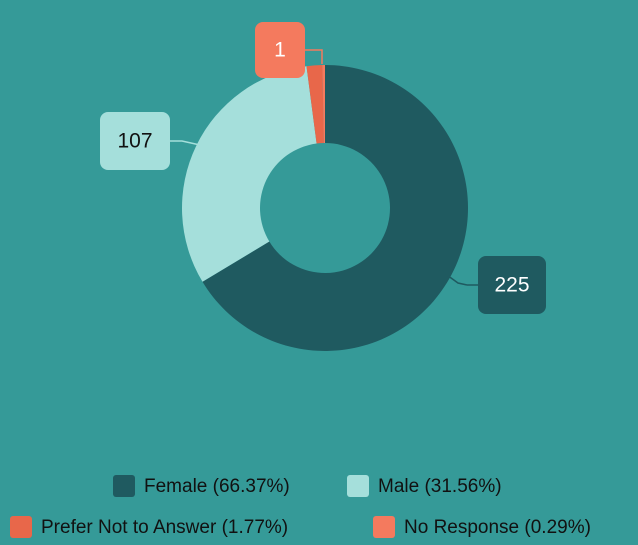  What do you see at coordinates (497, 527) in the screenshot?
I see `legend-label: No Response (0.29%)` at bounding box center [497, 527].